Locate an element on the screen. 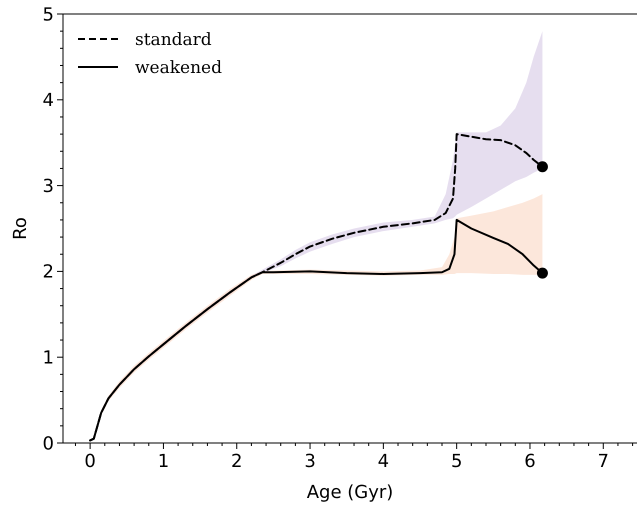  x-tick-label: 5 is located at coordinates (456, 461).